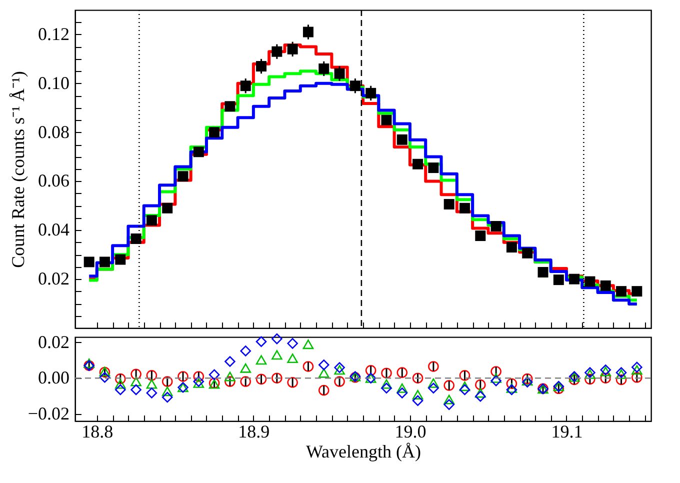  What do you see at coordinates (54, 230) in the screenshot?
I see `y-tick-label: 0.04` at bounding box center [54, 230].